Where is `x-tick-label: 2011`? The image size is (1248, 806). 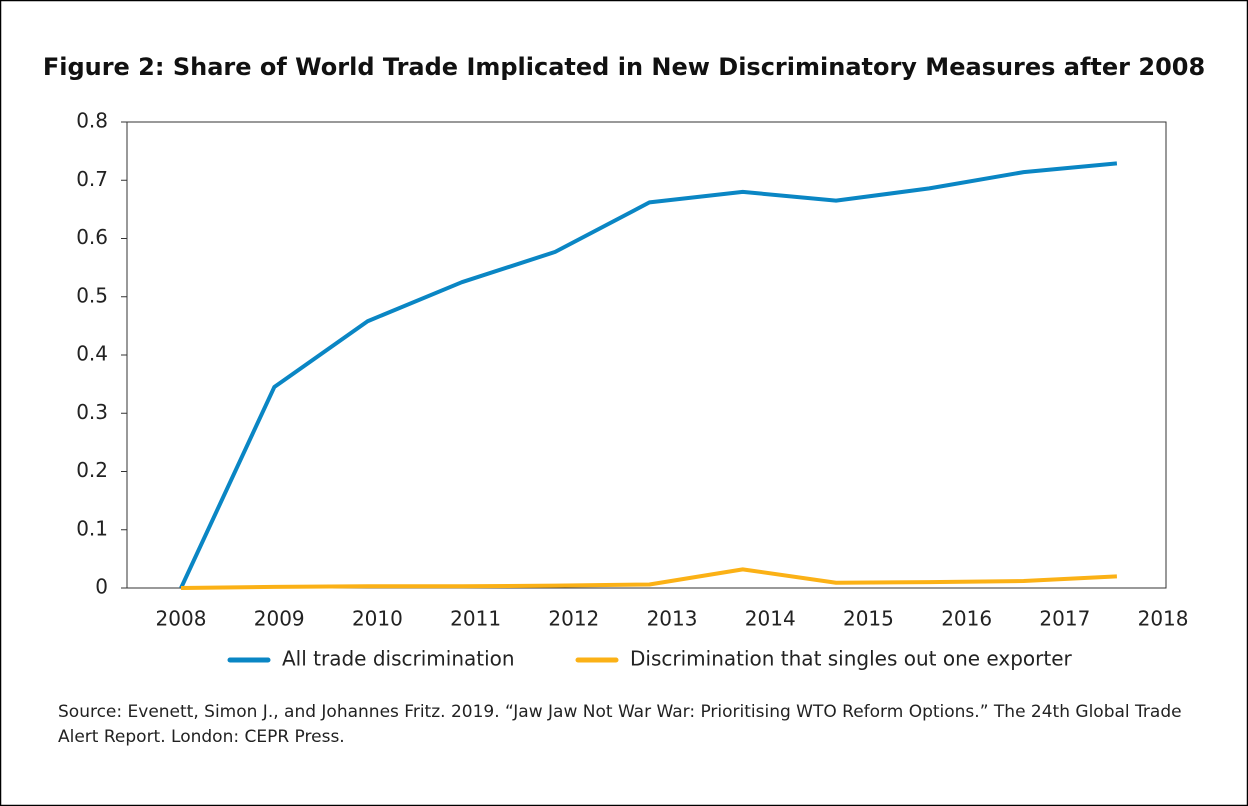 x-tick-label: 2011 is located at coordinates (475, 619).